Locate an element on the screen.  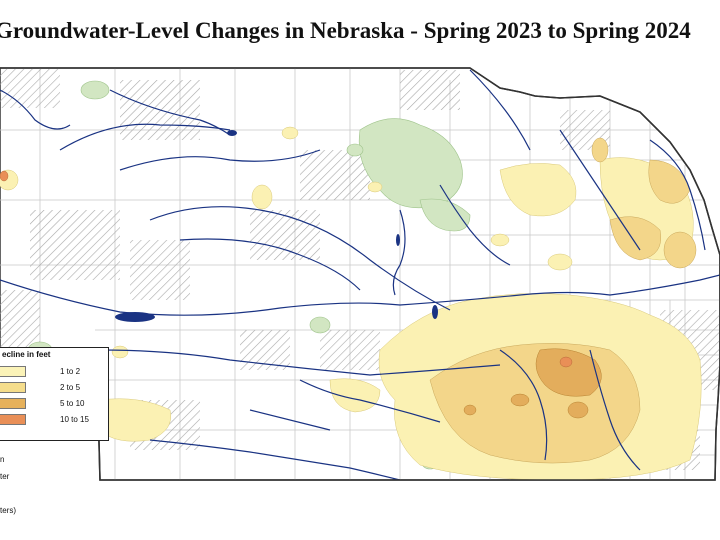
legend-label-2-to-5: 2 to 5 is located at coordinates (70, 387).